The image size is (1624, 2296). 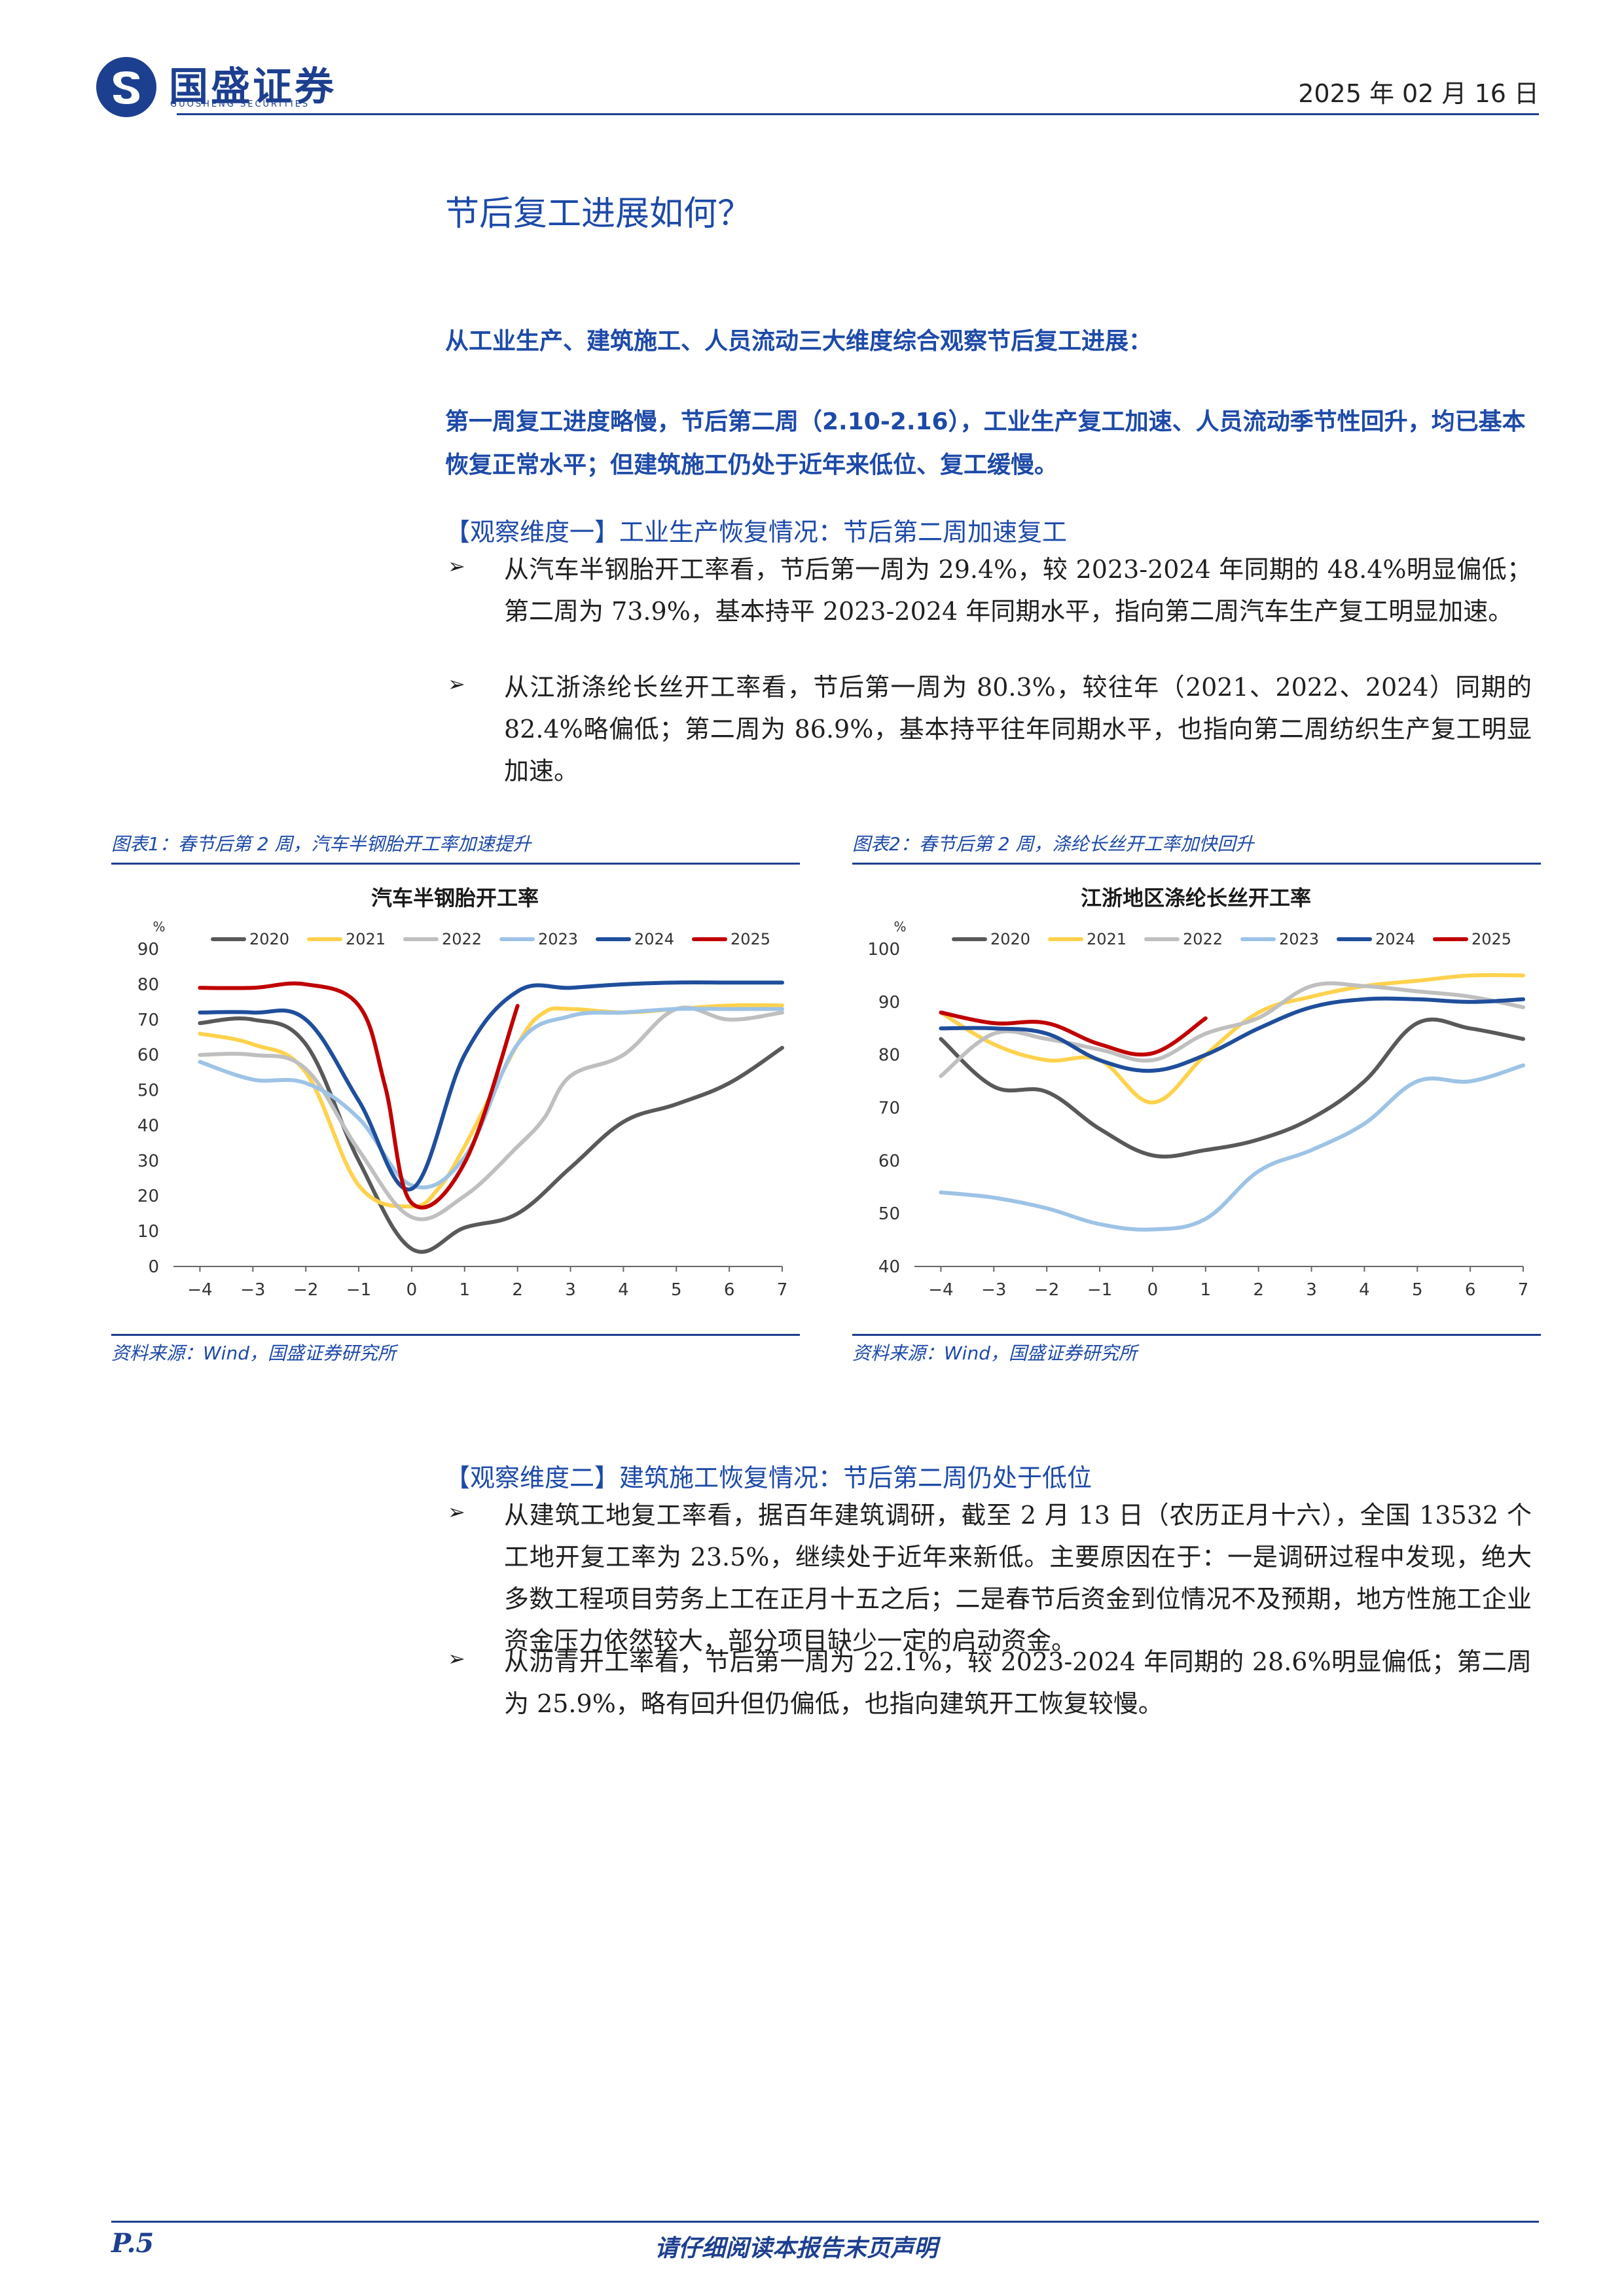 I want to click on footer-disclaimer: 请仔细阅读本报告末页声明, so click(x=796, y=2248).